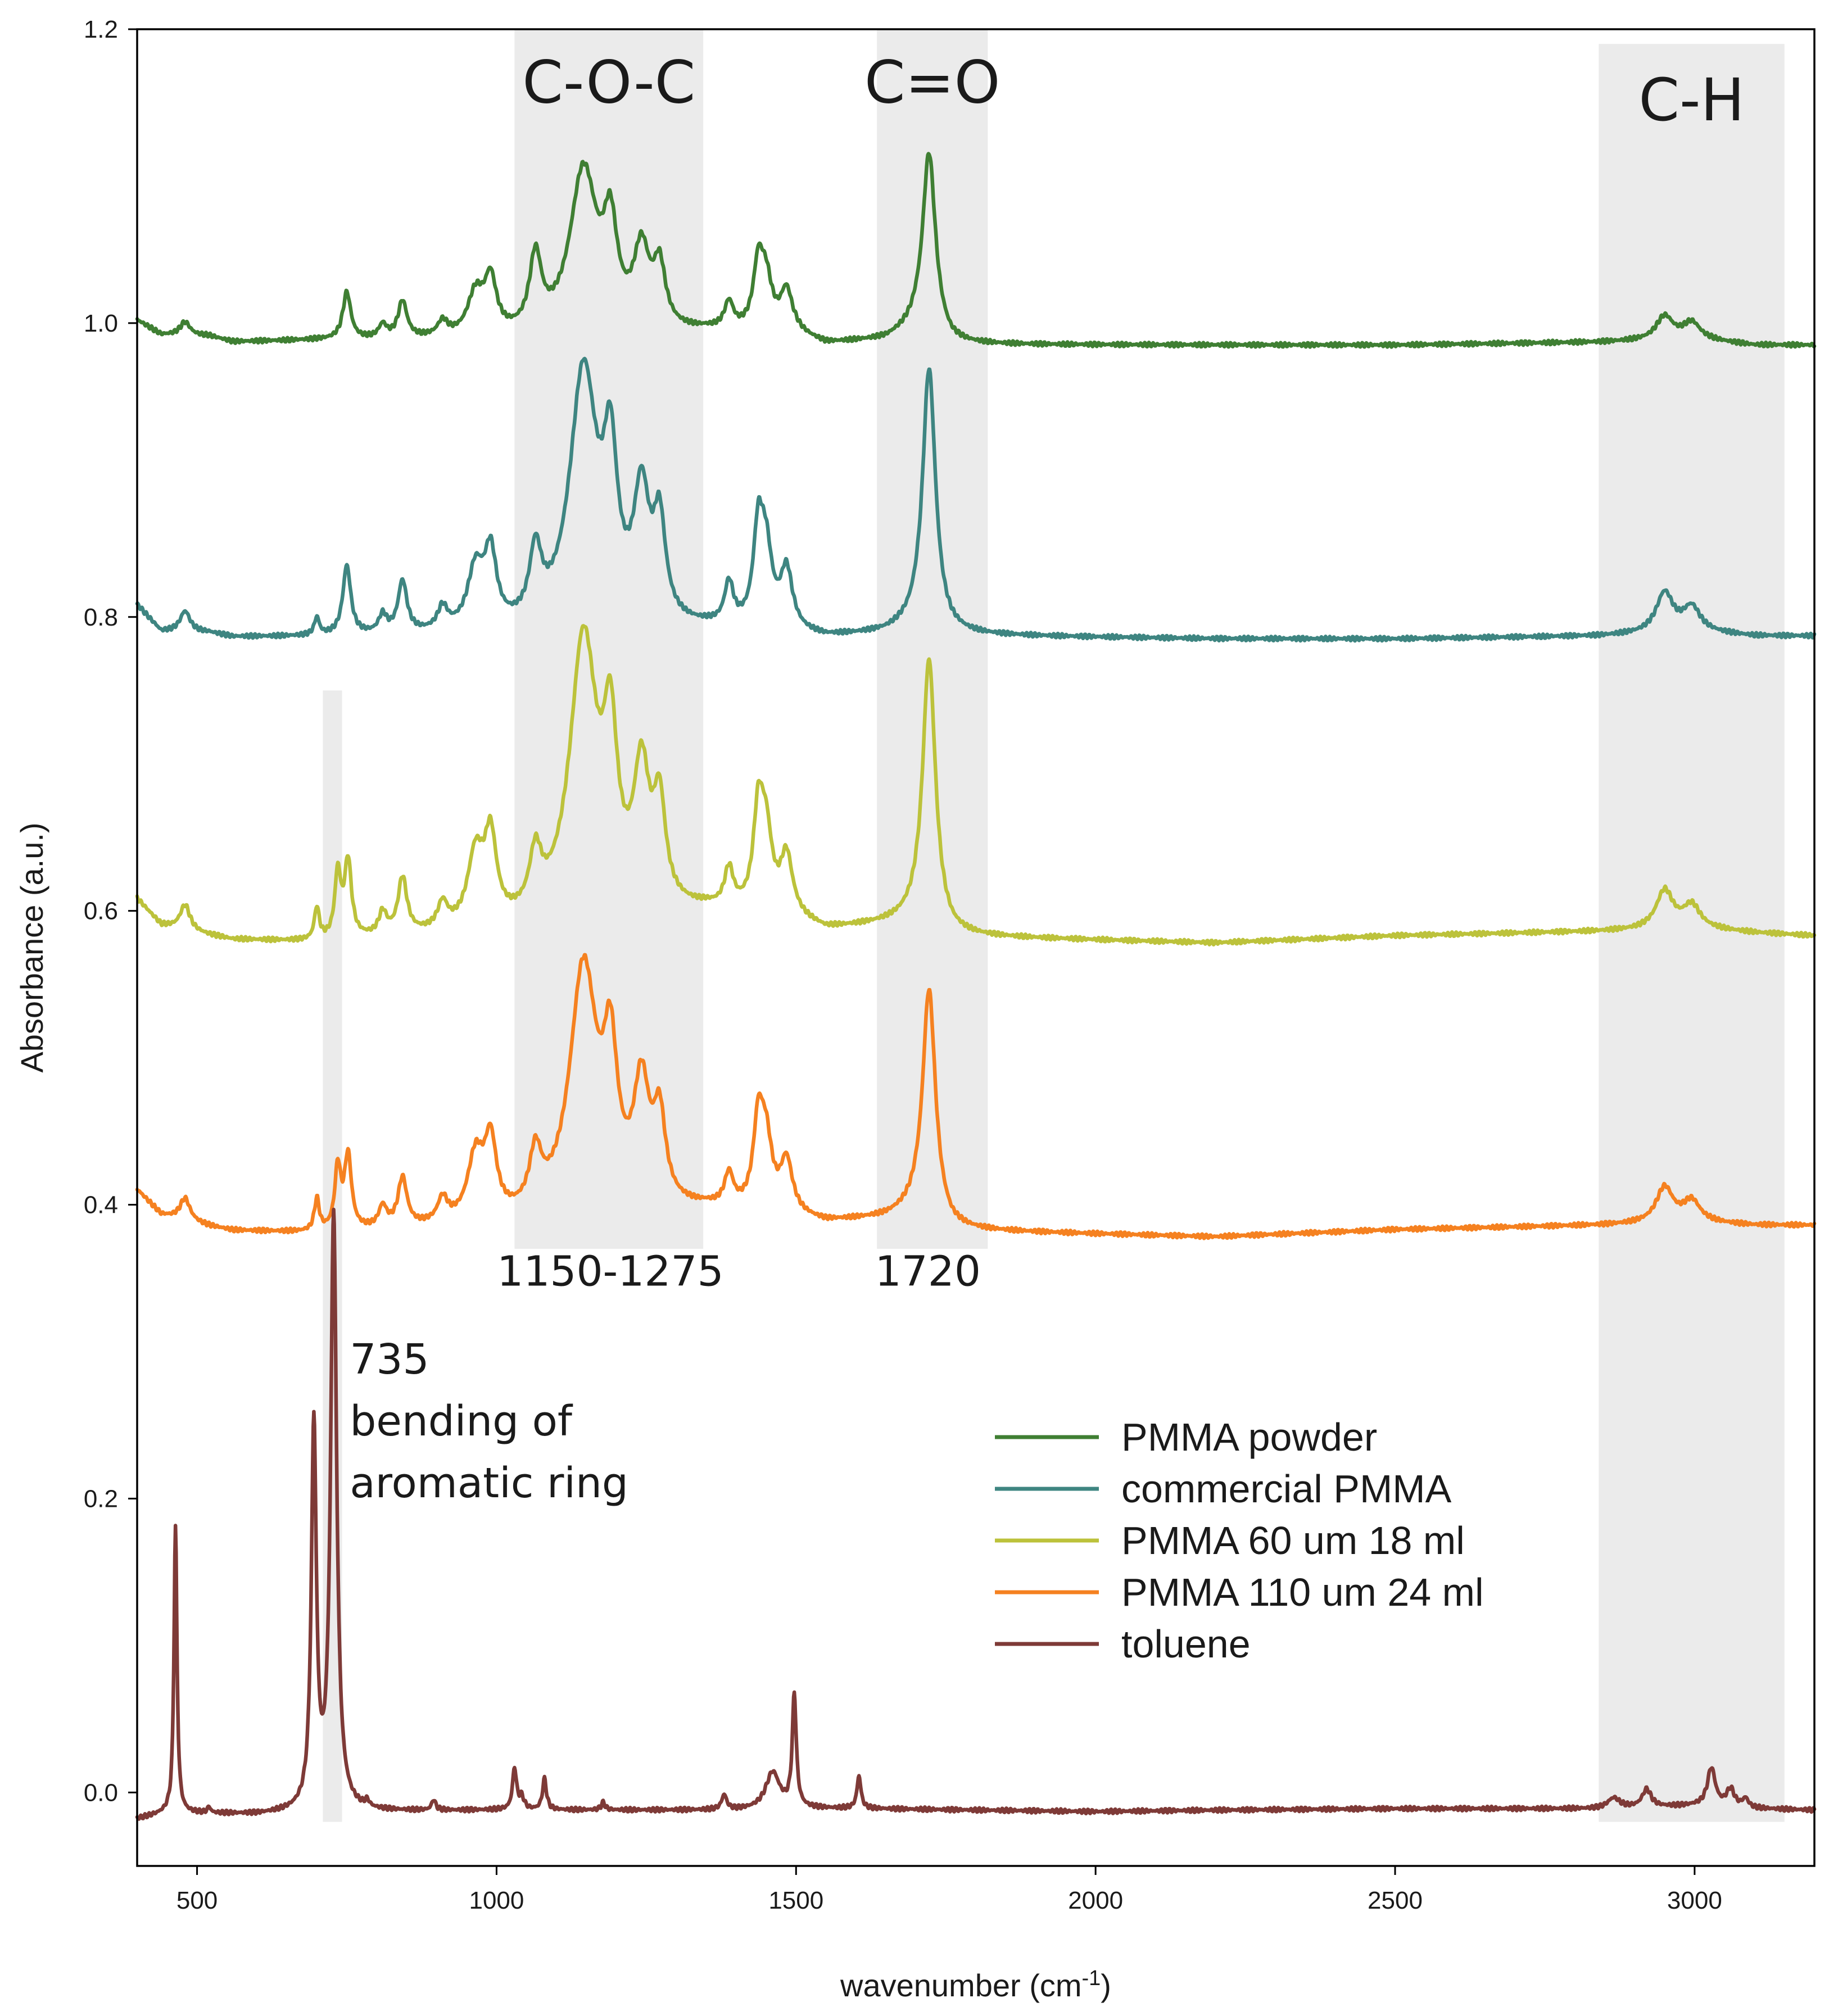 The width and height of the screenshot is (1847, 2016). I want to click on y-axis-ticks: 0.0 0.2 0.4 0.6 0.8 1.0 1.2, so click(110, 911).